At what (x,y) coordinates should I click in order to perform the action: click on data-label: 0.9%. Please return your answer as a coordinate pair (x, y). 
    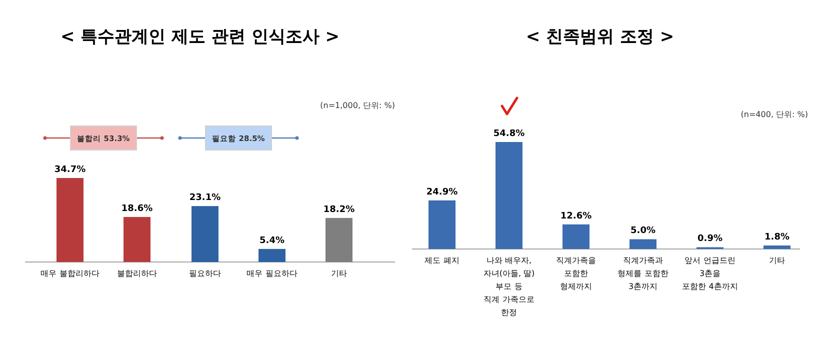
    Looking at the image, I should click on (710, 239).